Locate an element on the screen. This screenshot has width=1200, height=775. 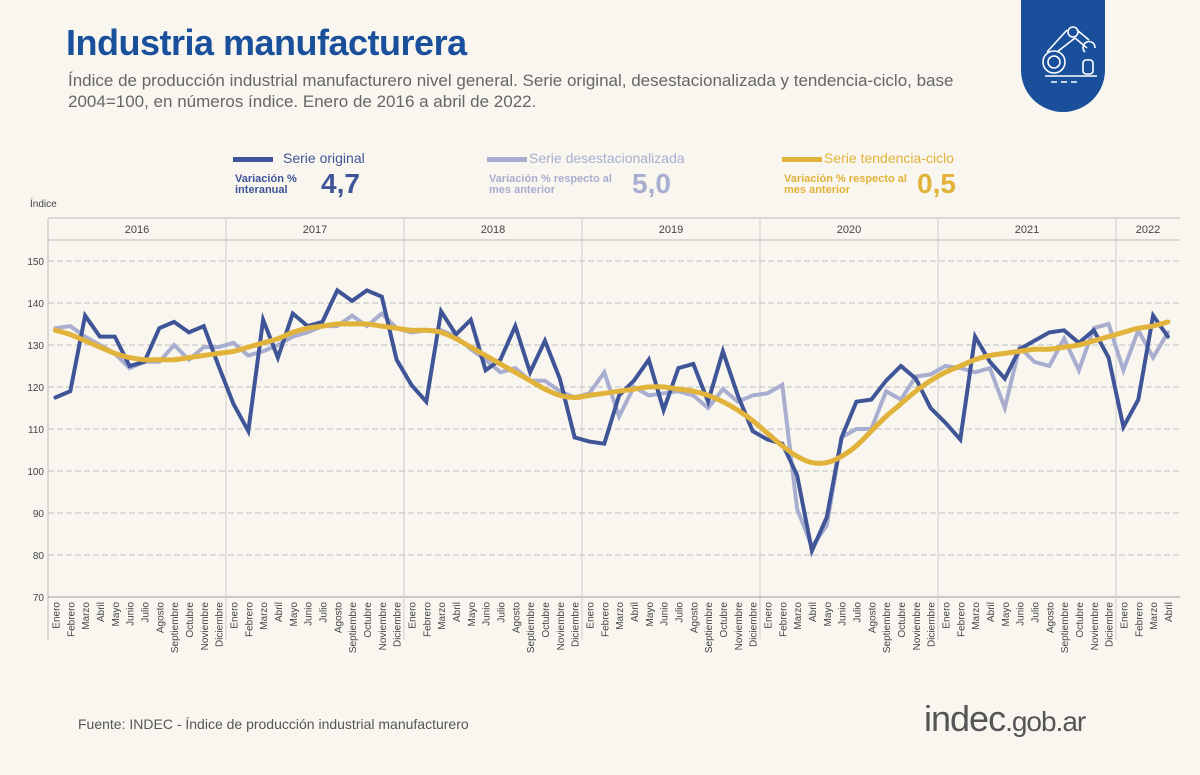
year-label: 2022 is located at coordinates (1148, 230).